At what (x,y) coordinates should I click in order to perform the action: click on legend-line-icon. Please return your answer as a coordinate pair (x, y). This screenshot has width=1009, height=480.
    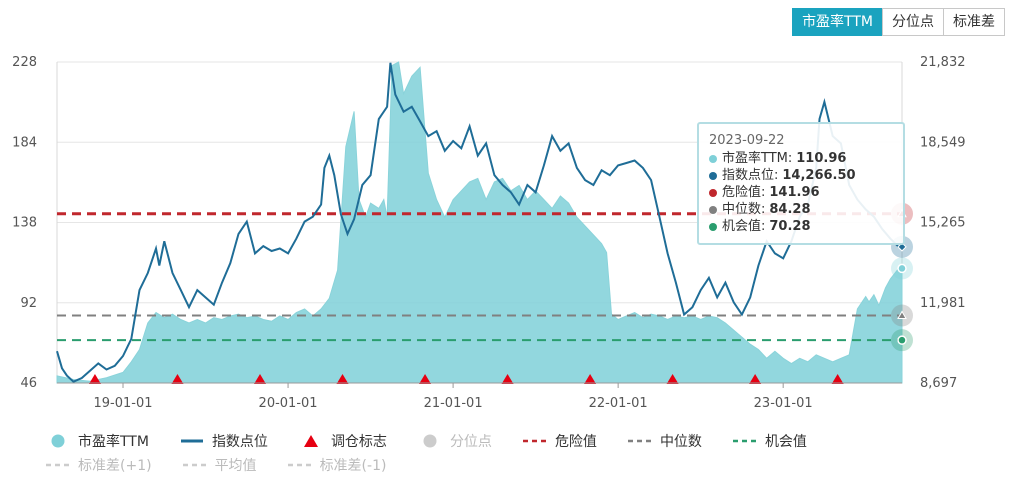
    Looking at the image, I should click on (192, 441).